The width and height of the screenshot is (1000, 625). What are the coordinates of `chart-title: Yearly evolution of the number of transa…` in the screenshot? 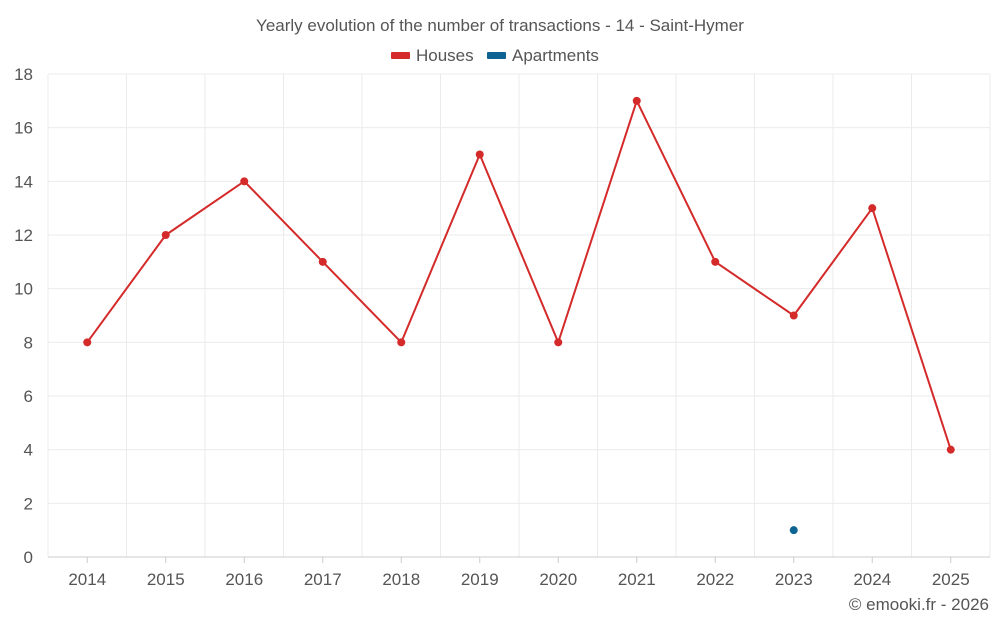 It's located at (500, 25).